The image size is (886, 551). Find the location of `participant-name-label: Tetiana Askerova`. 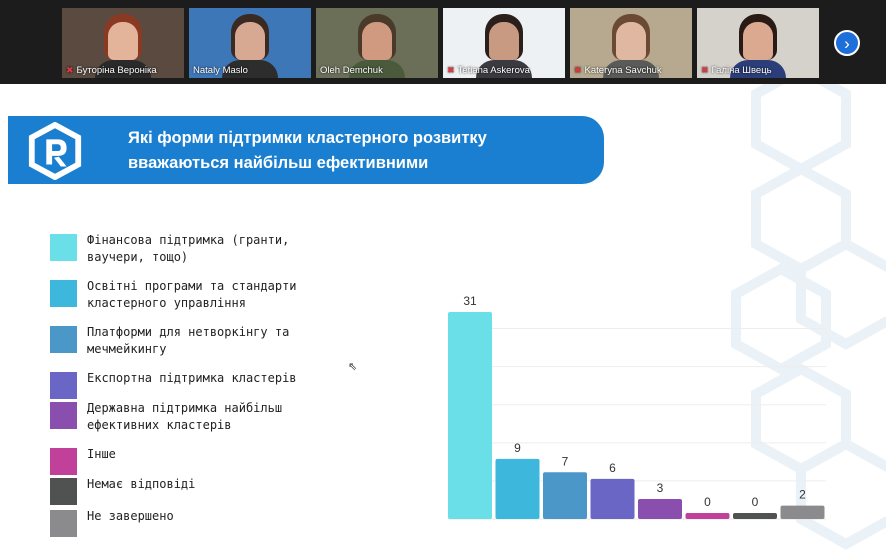

participant-name-label: Tetiana Askerova is located at coordinates (493, 70).